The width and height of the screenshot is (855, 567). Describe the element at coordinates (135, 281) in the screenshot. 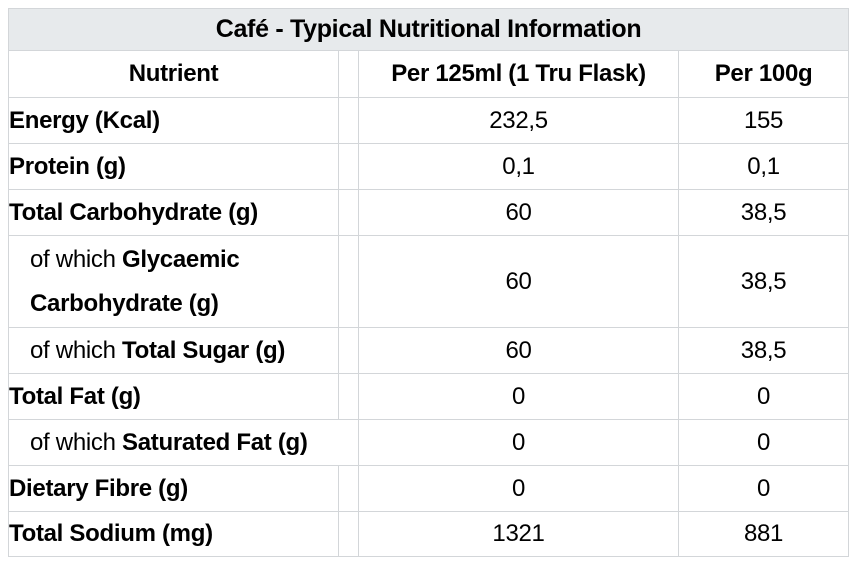

I see `row-label-main: Glycaemic Carbohydrate (g)` at that location.